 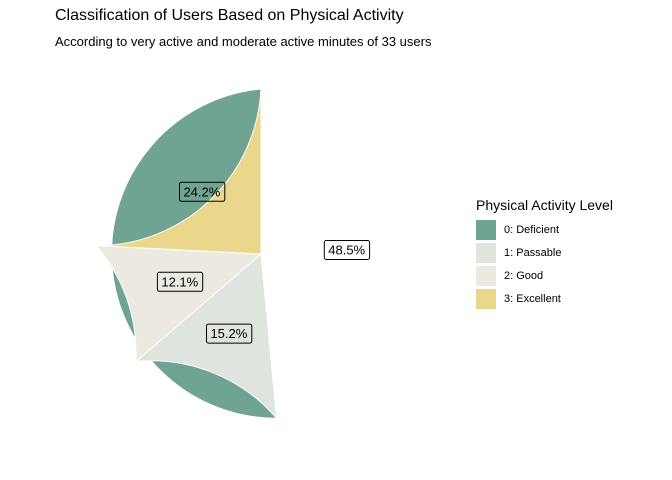 What do you see at coordinates (524, 275) in the screenshot?
I see `legend-label-2: 2: Good` at bounding box center [524, 275].